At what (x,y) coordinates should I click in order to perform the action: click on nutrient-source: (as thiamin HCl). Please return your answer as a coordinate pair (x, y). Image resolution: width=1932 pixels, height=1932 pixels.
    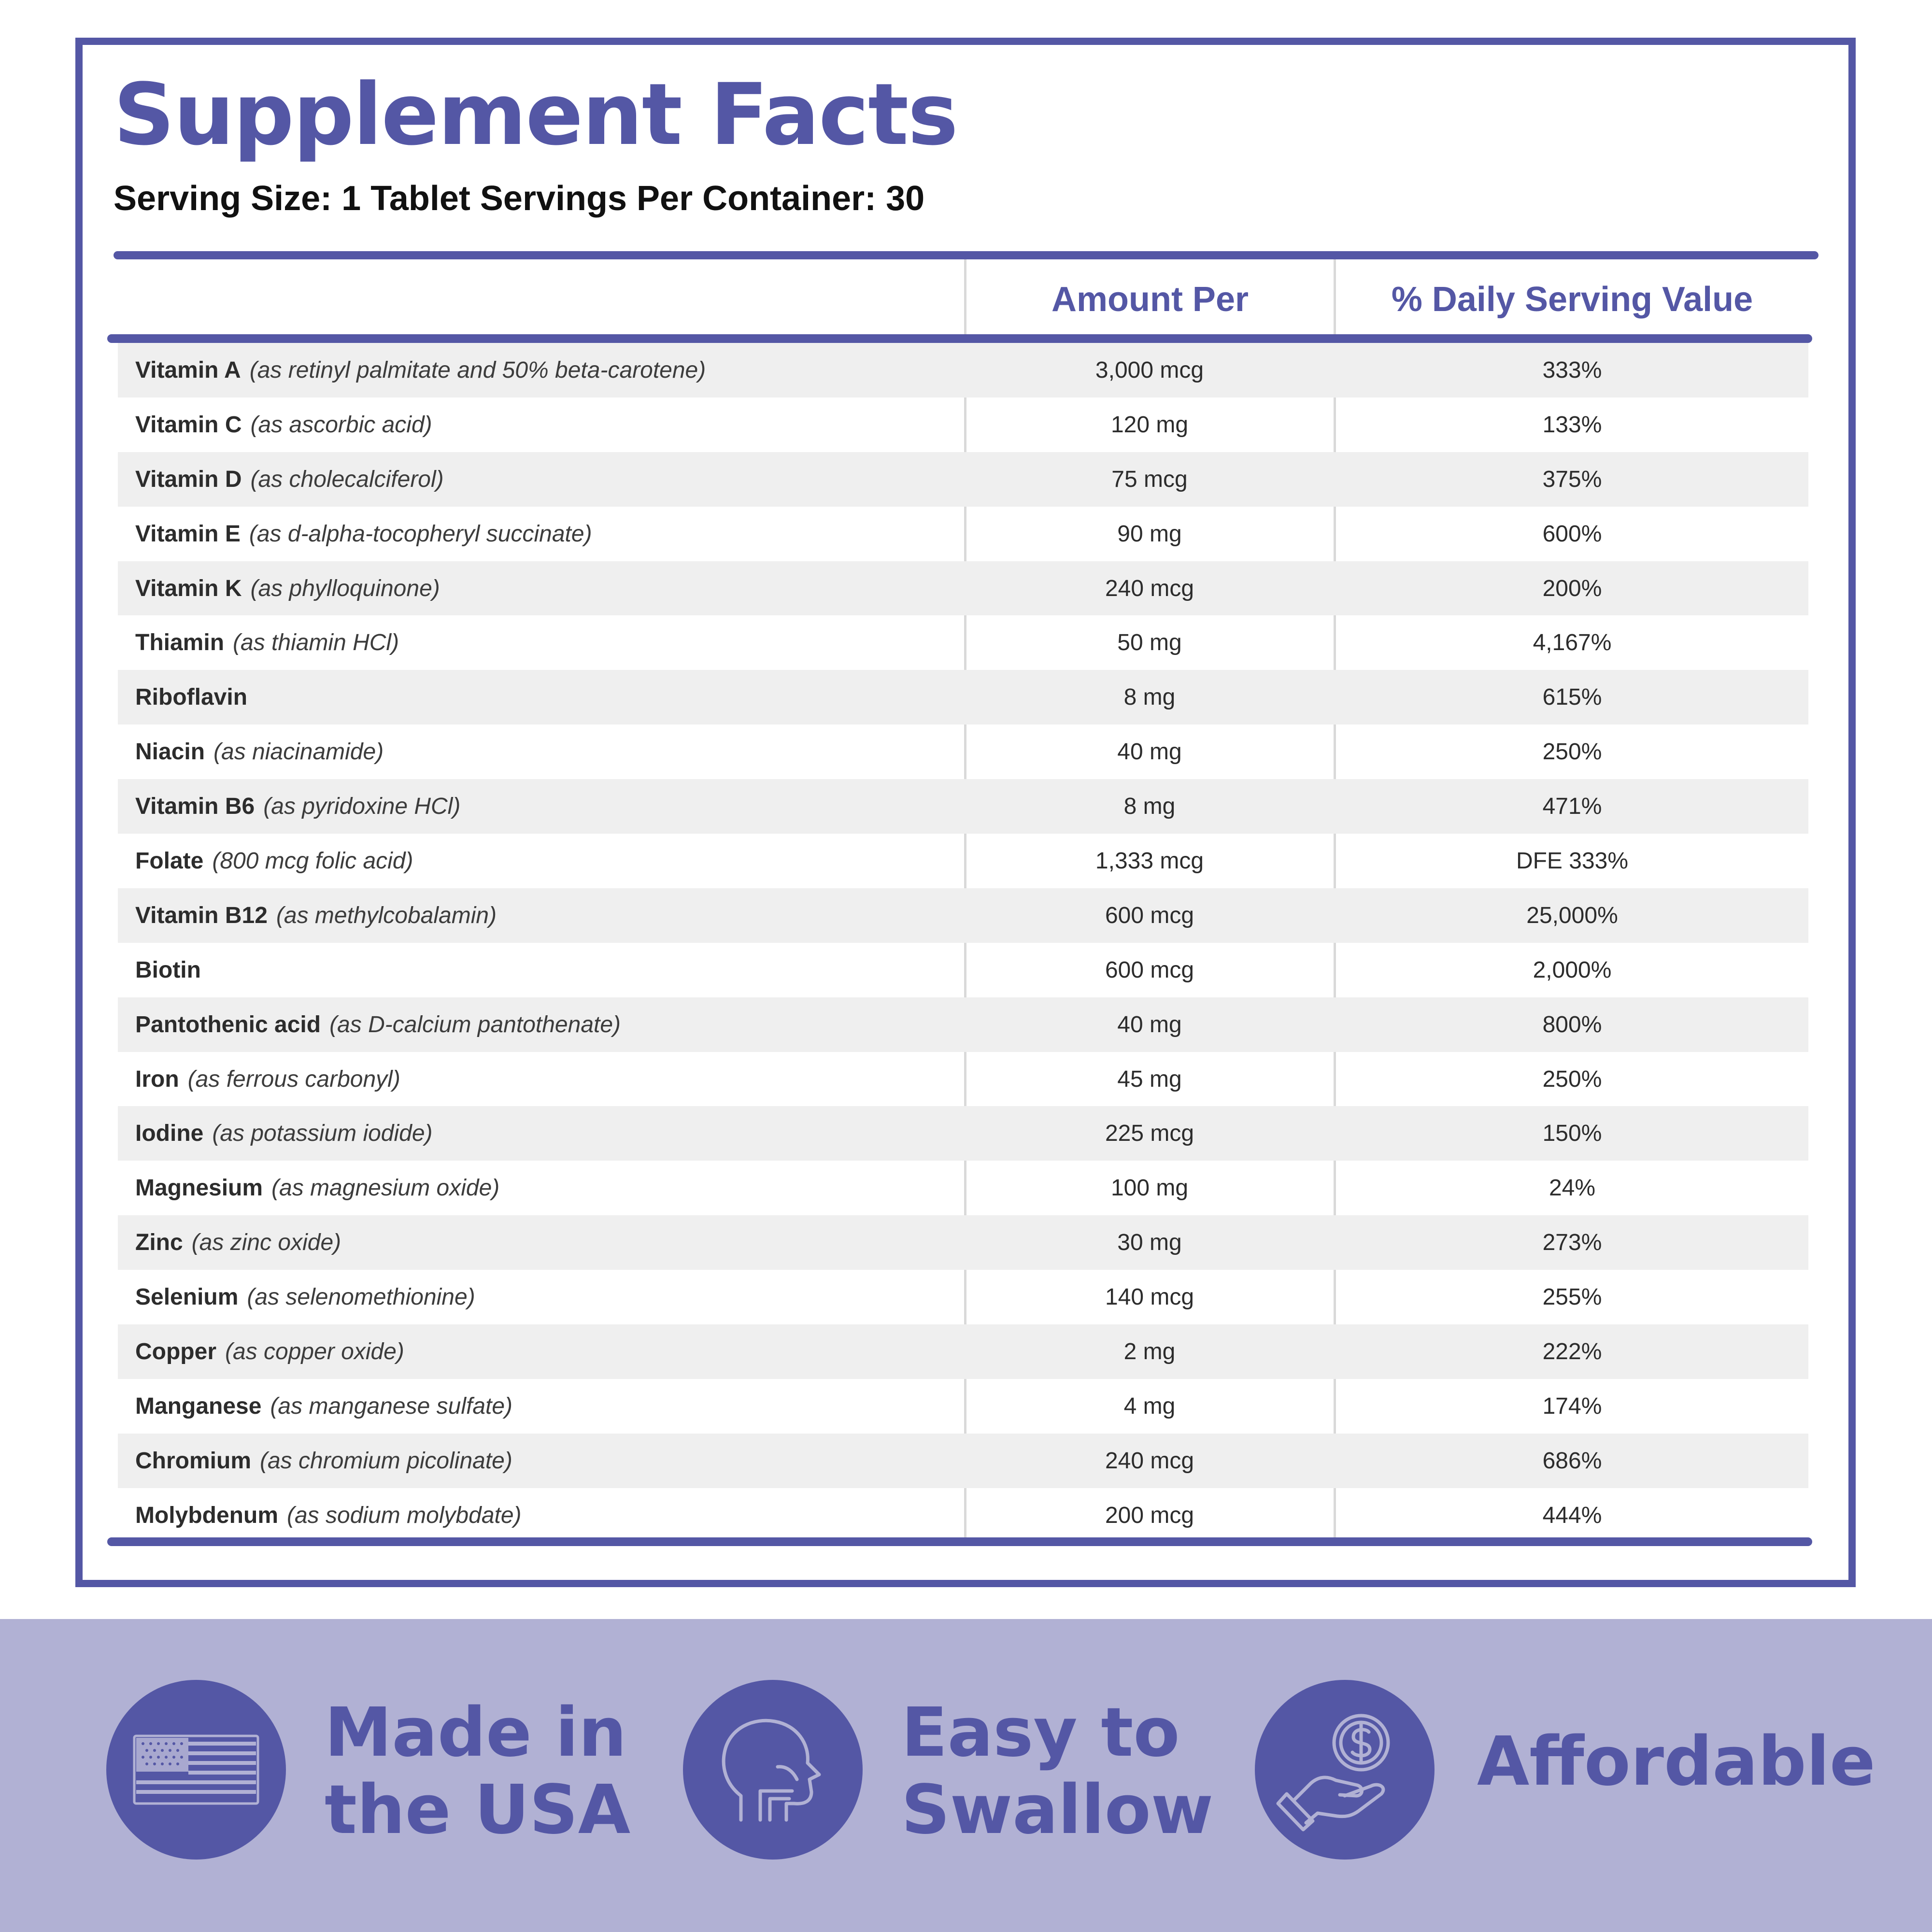
    Looking at the image, I should click on (316, 643).